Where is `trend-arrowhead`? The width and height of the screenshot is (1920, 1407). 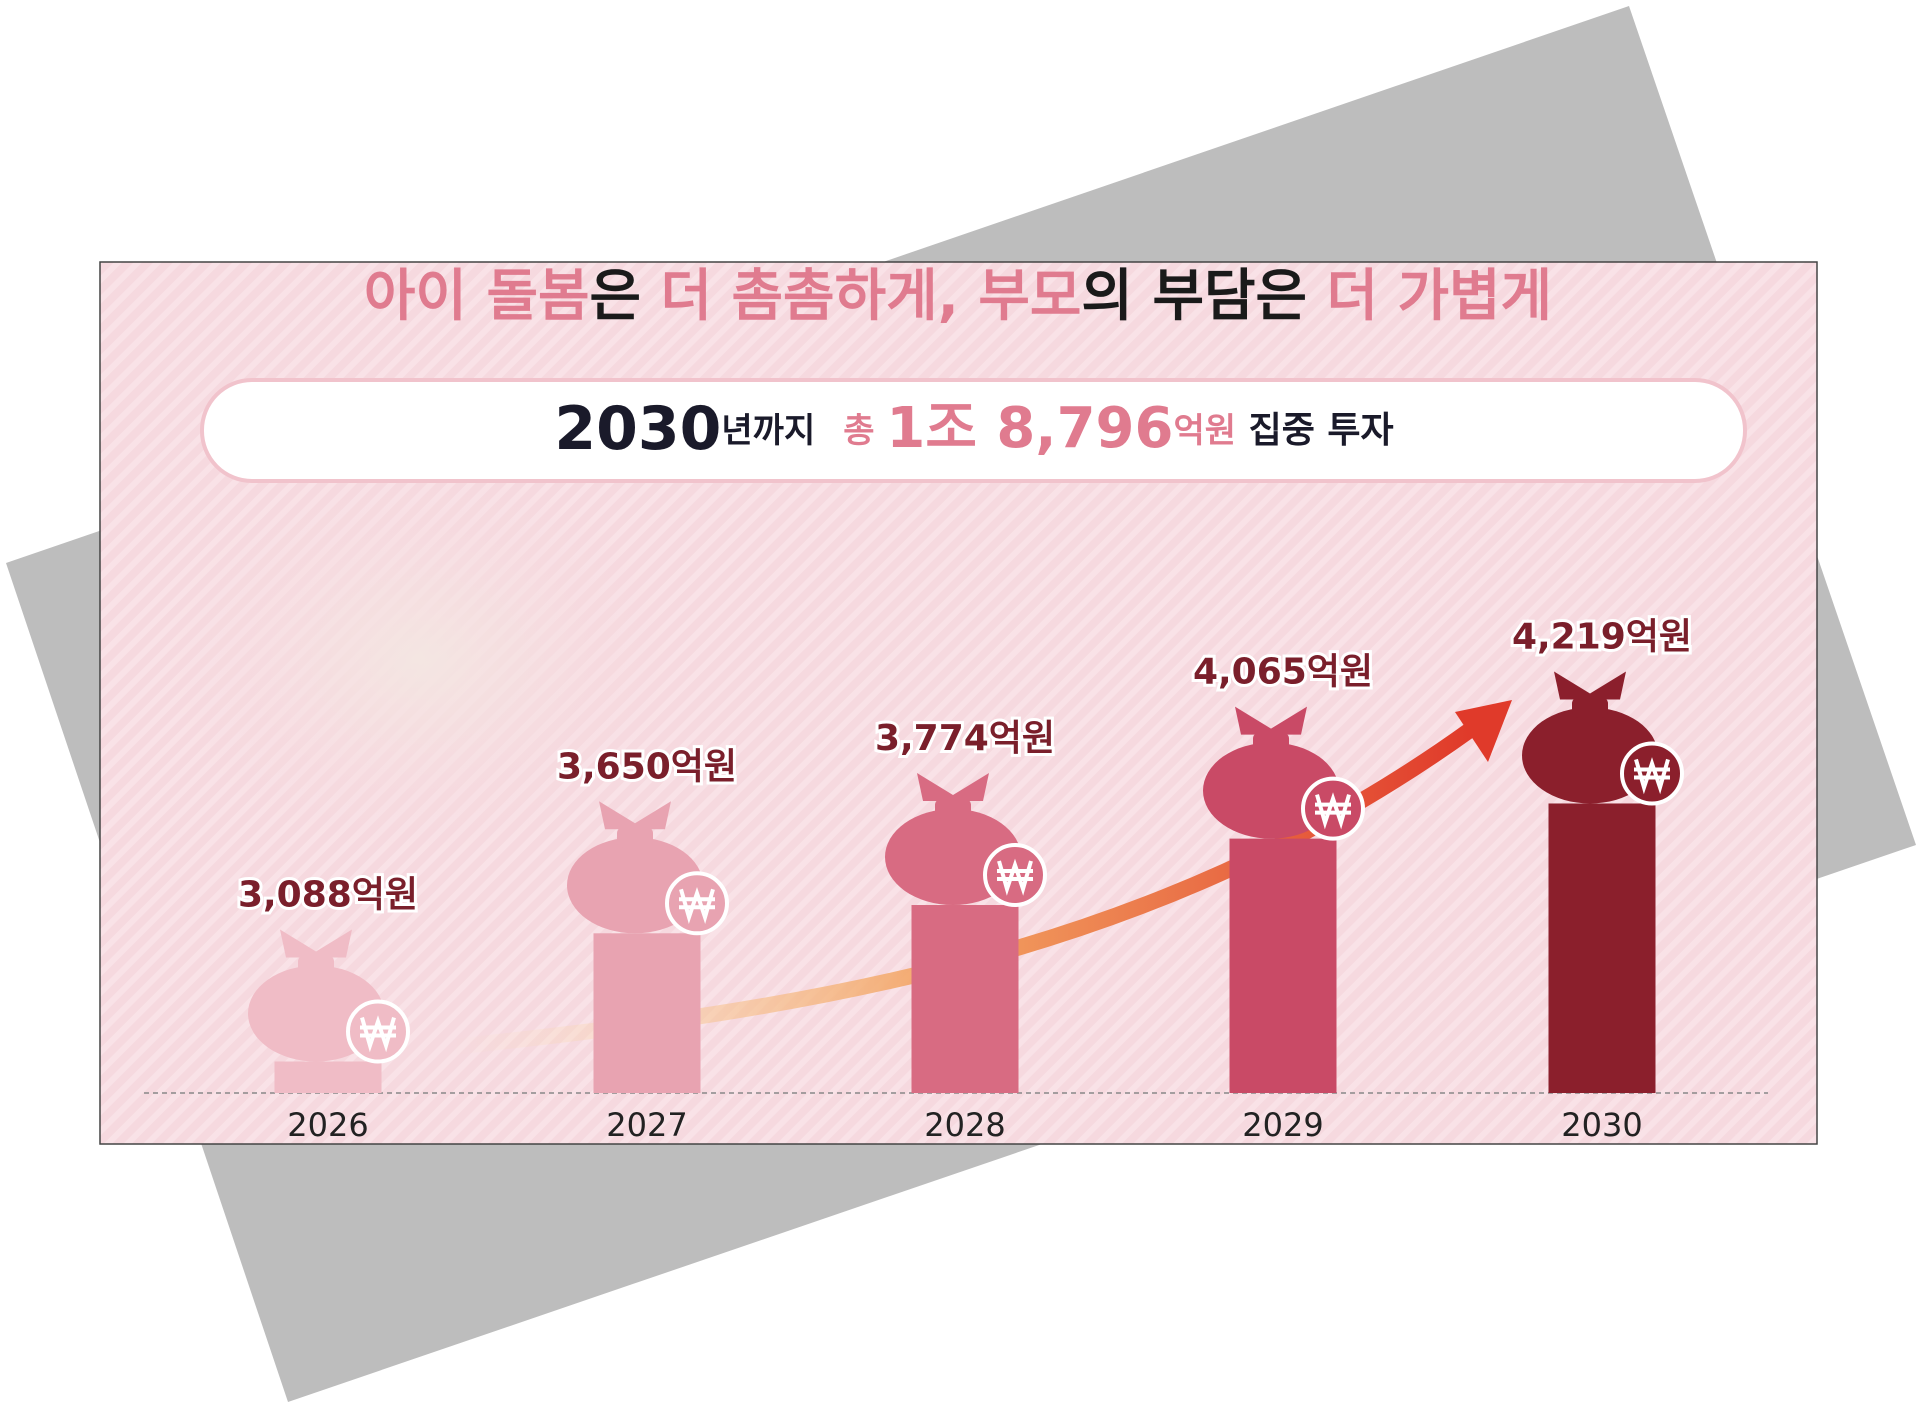 trend-arrowhead is located at coordinates (1483, 731).